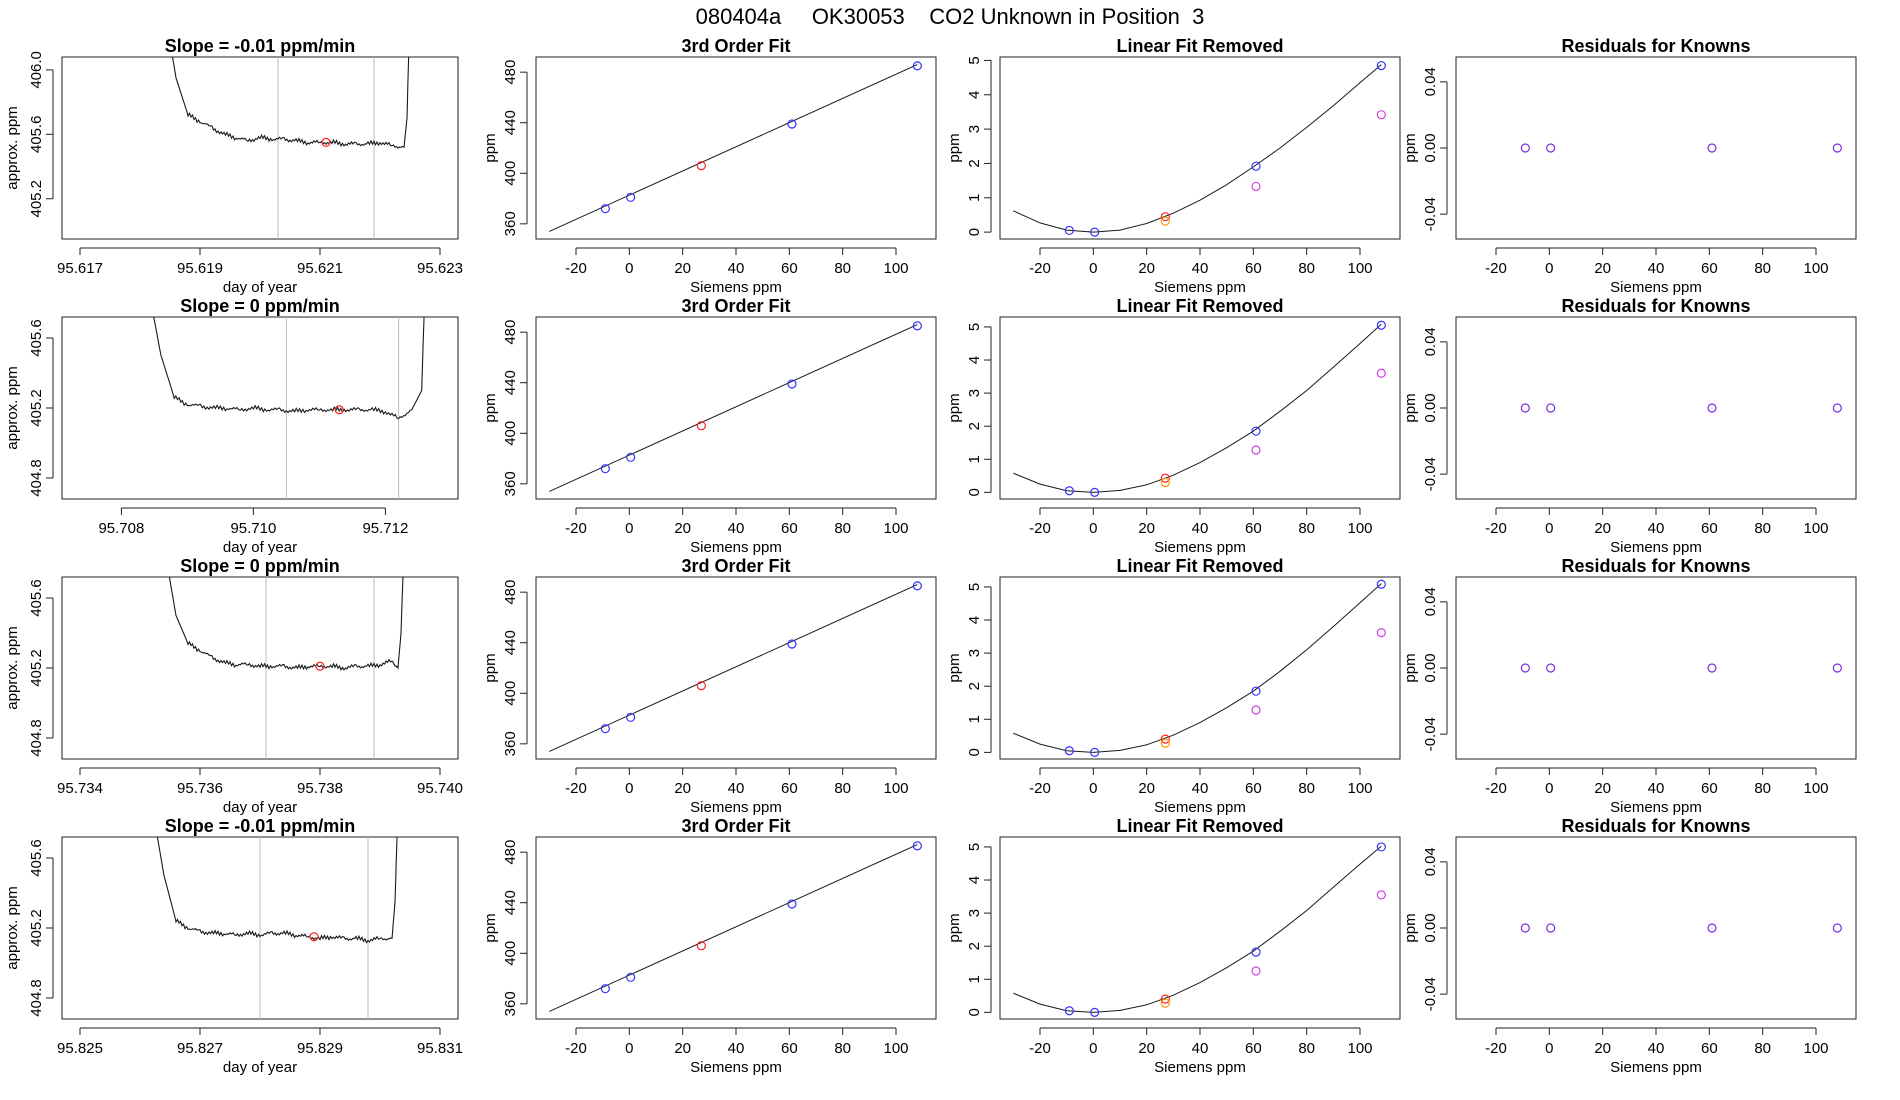 This screenshot has height=1100, width=1900. What do you see at coordinates (36, 668) in the screenshot?
I see `y-tick-label: 405.2` at bounding box center [36, 668].